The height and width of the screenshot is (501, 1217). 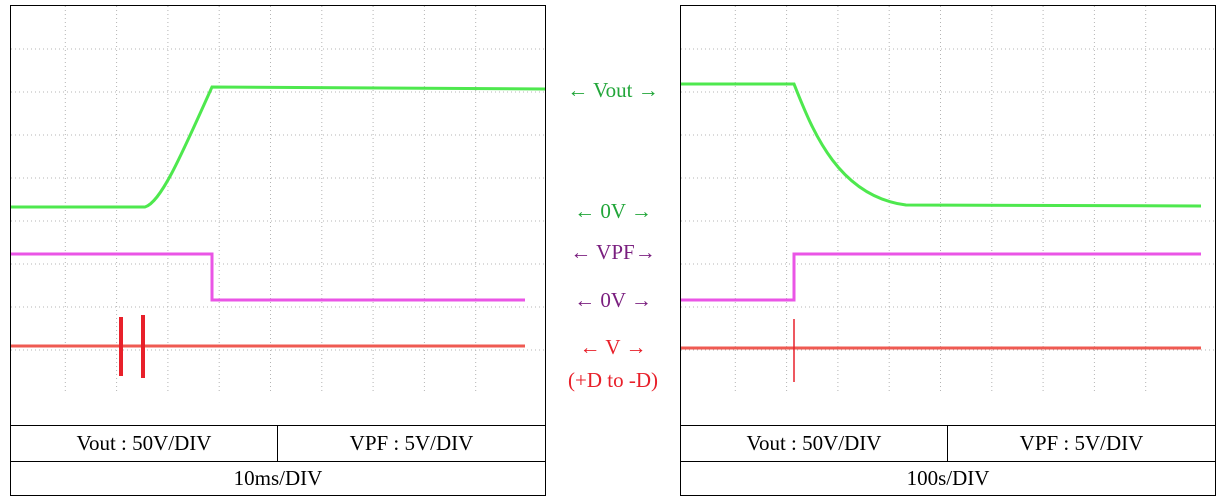 What do you see at coordinates (613, 347) in the screenshot?
I see `v-marker: ← V →` at bounding box center [613, 347].